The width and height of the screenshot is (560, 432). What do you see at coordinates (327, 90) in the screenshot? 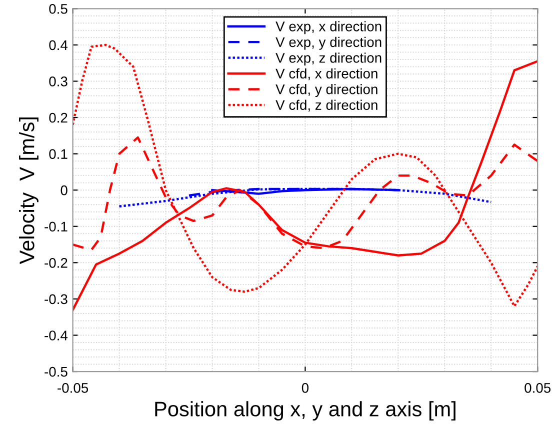
I see `legend-label: V cfd, y direction` at bounding box center [327, 90].